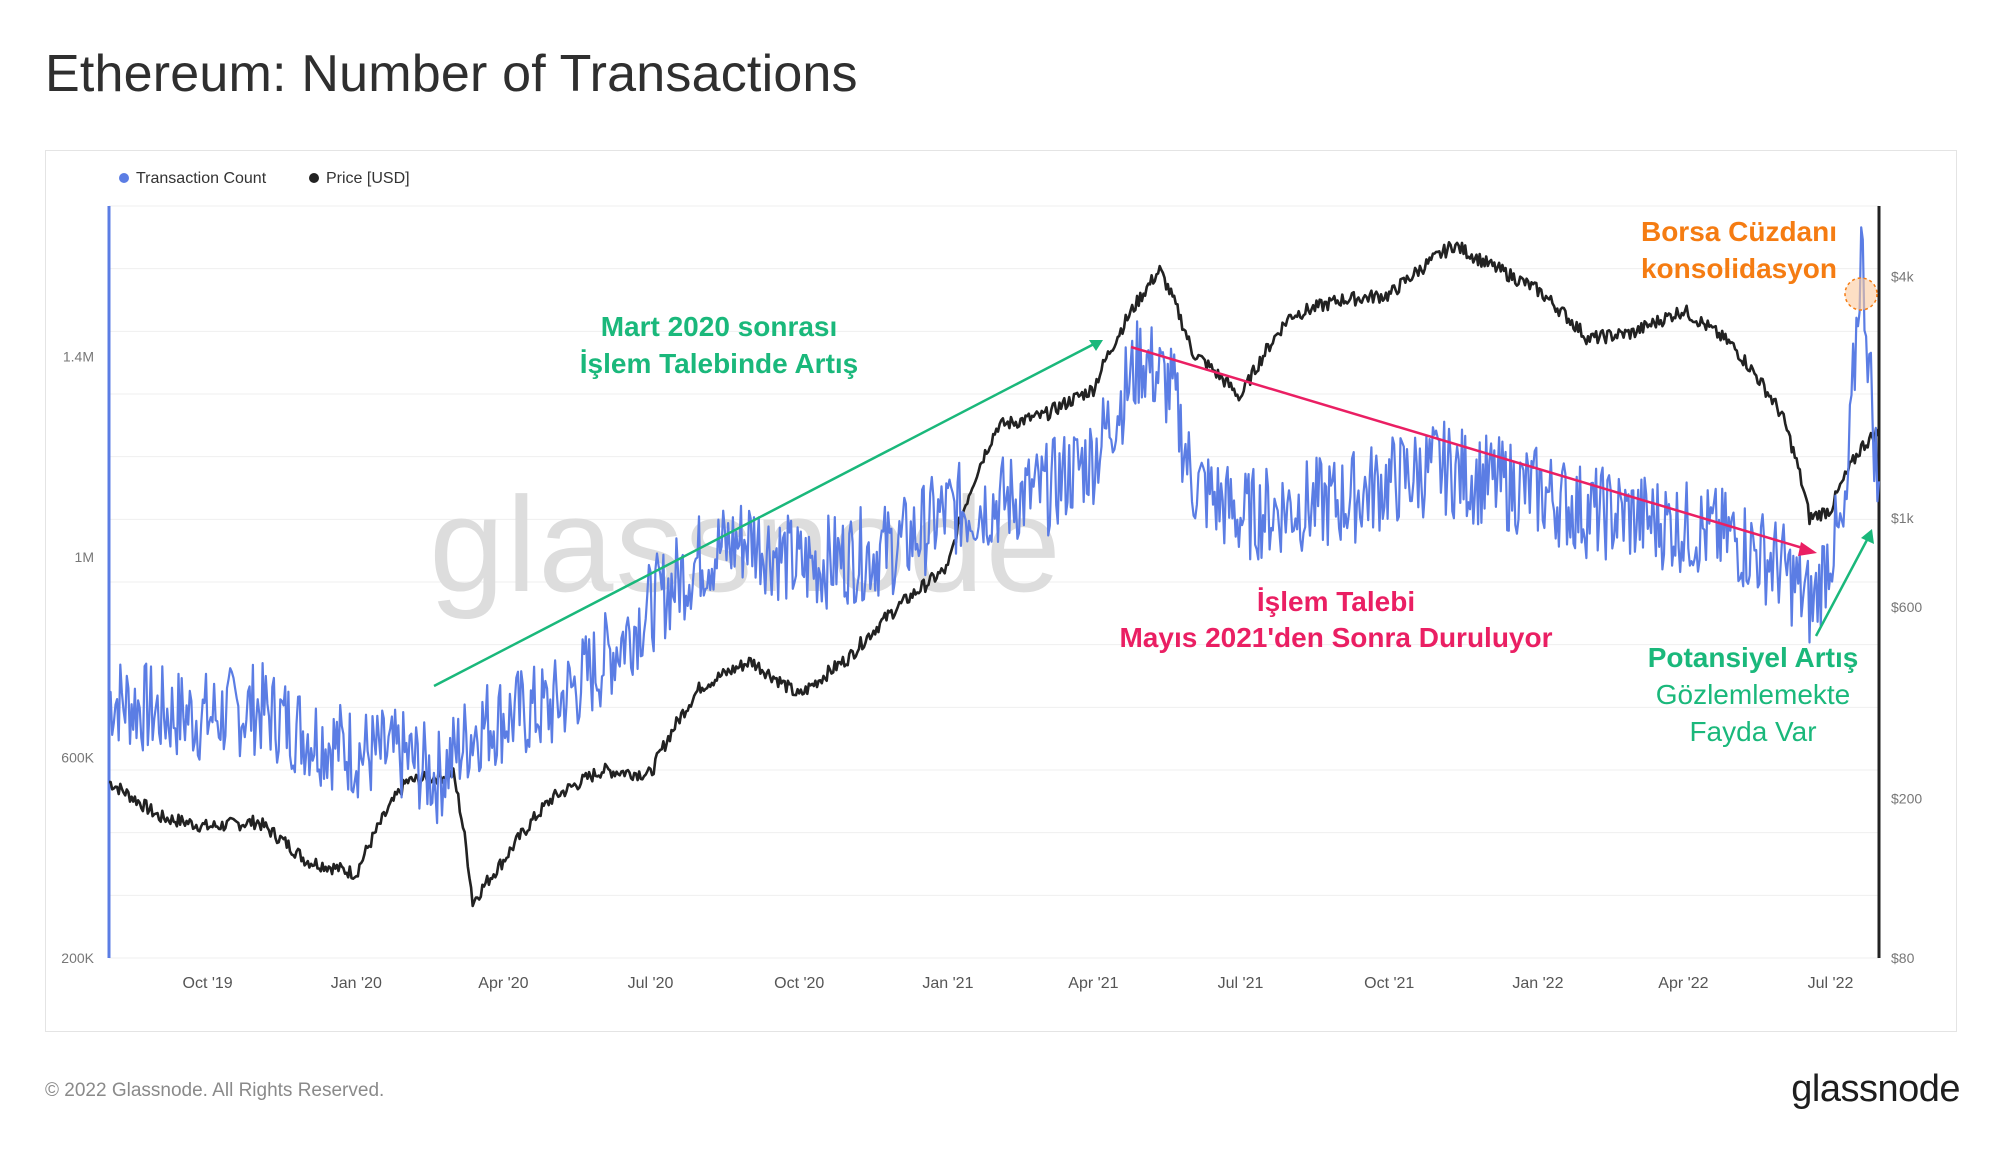 The image size is (2000, 1152). Describe the element at coordinates (208, 983) in the screenshot. I see `x-axis-tick-label: Oct '19` at that location.